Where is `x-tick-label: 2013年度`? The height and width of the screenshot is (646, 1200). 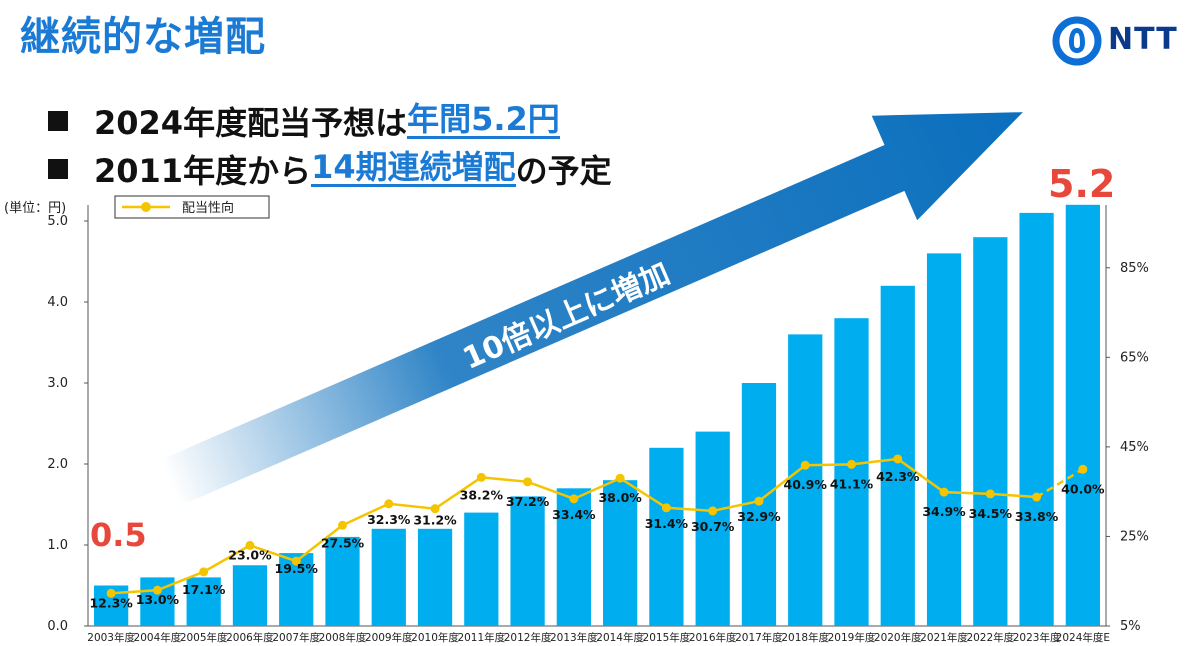
x-tick-label: 2013年度 is located at coordinates (574, 637).